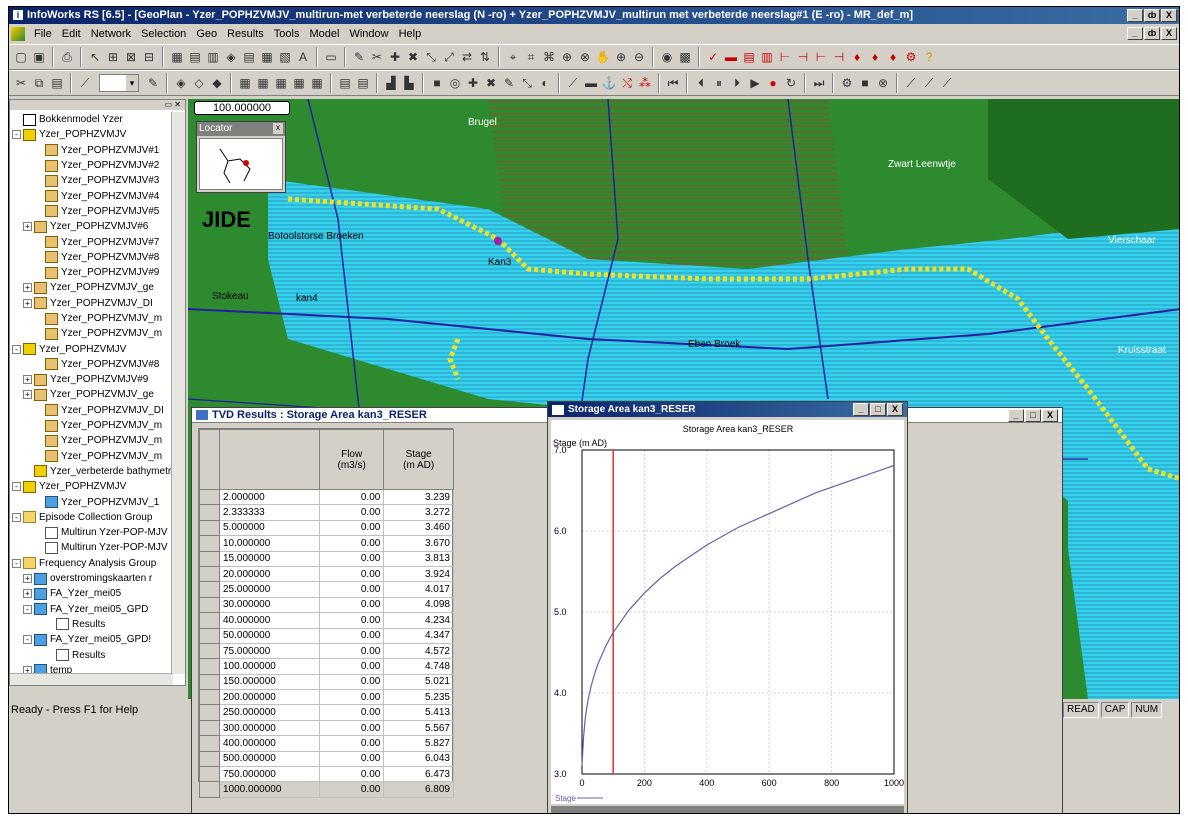 Image resolution: width=1188 pixels, height=818 pixels. What do you see at coordinates (209, 459) in the screenshot?
I see `row-header-corner` at bounding box center [209, 459].